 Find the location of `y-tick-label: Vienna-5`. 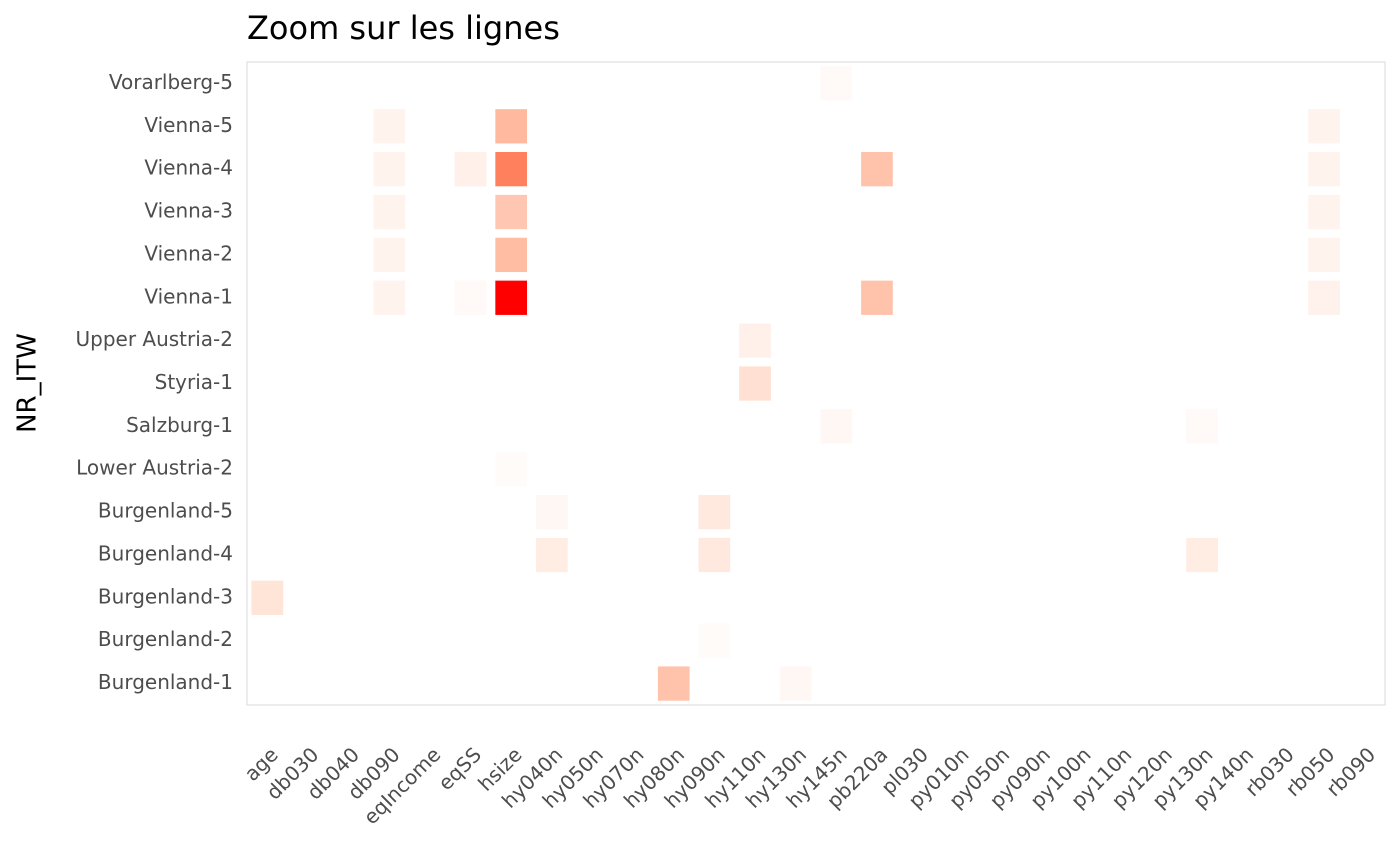

y-tick-label: Vienna-5 is located at coordinates (188, 125).